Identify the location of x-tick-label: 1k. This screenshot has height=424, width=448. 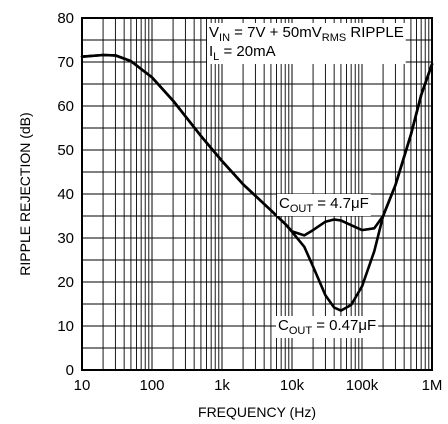
(222, 385).